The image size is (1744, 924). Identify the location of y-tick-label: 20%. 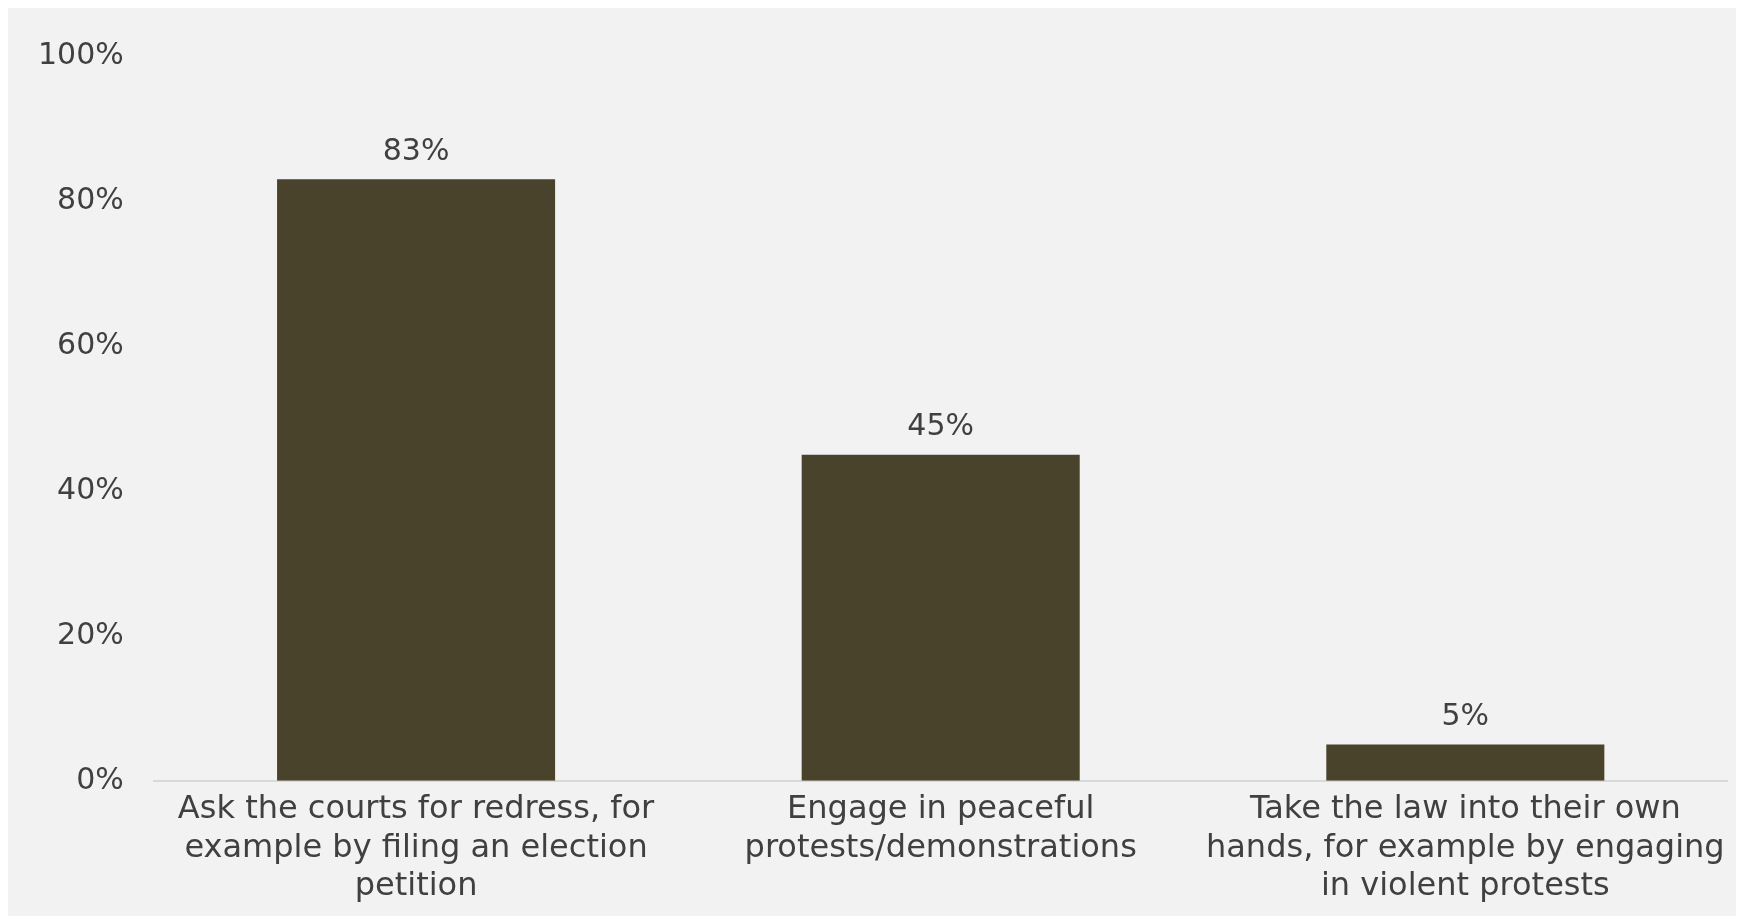
(90, 633).